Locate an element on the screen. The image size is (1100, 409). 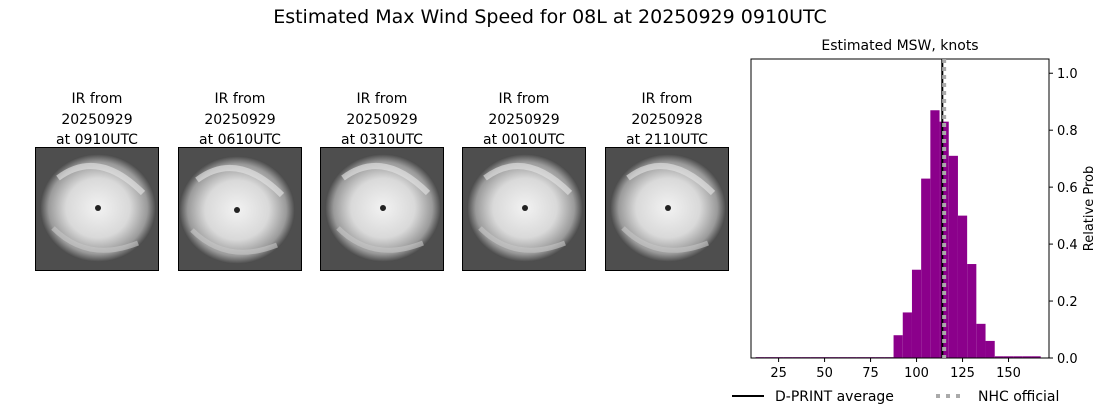
y-tick-label: 0.6 is located at coordinates (1067, 188).